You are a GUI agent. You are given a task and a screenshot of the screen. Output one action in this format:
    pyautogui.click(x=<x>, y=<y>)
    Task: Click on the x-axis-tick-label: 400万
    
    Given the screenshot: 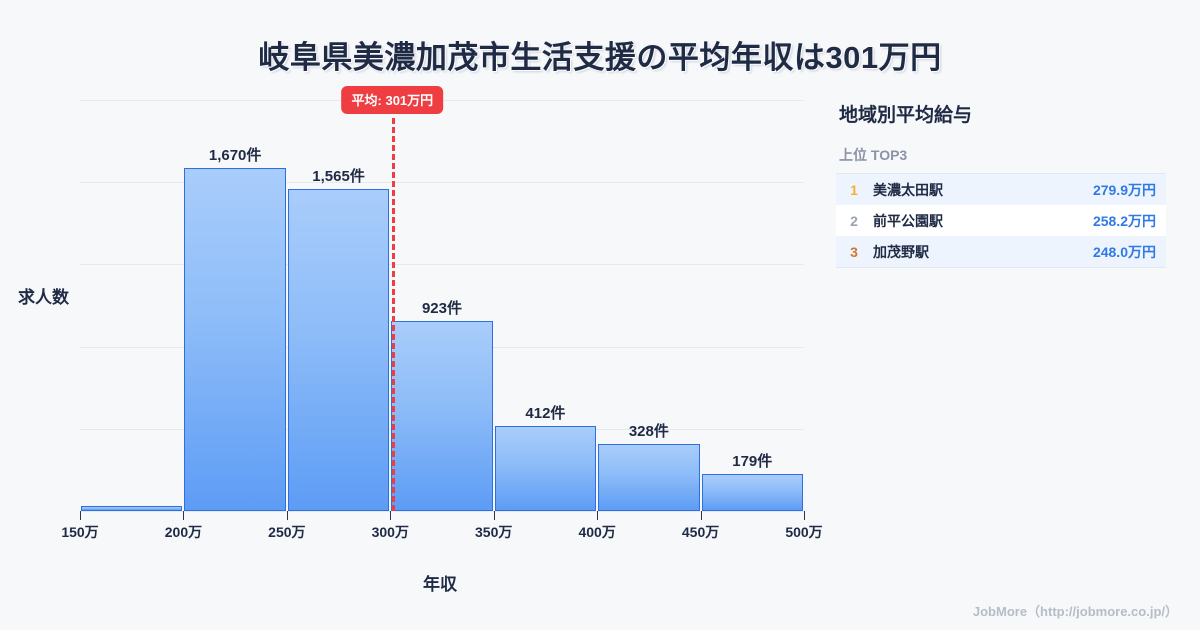 What is the action you would take?
    pyautogui.click(x=597, y=532)
    